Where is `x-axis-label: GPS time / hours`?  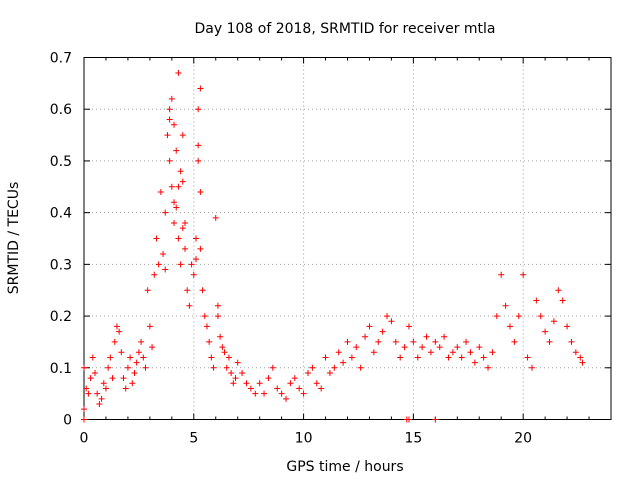 x-axis-label: GPS time / hours is located at coordinates (344, 467).